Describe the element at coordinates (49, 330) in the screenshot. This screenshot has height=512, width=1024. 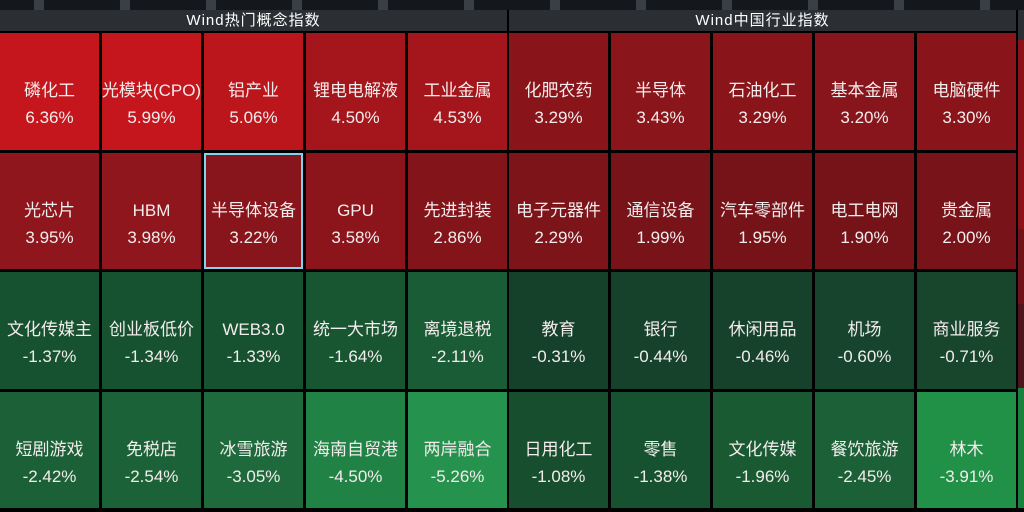
I see `heatmap-cell: 文化传媒主 -1.37%` at that location.